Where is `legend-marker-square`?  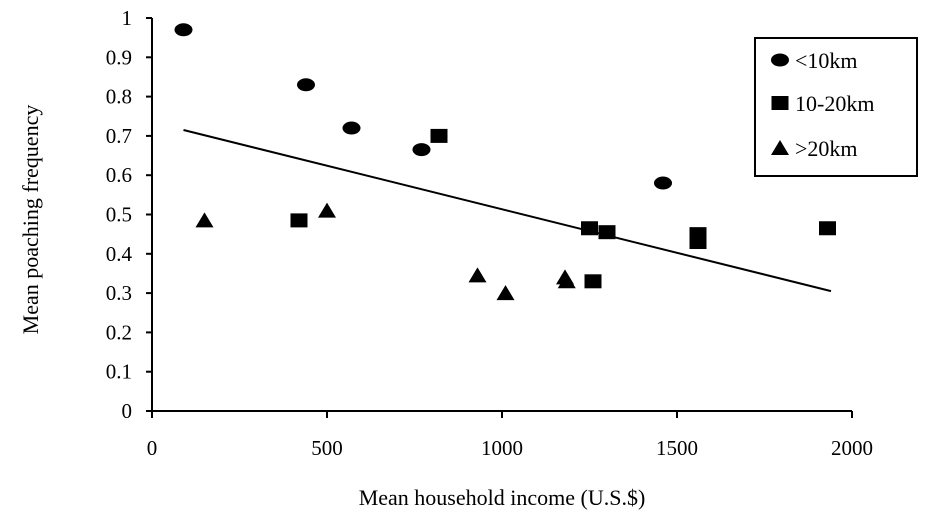
legend-marker-square is located at coordinates (780, 103).